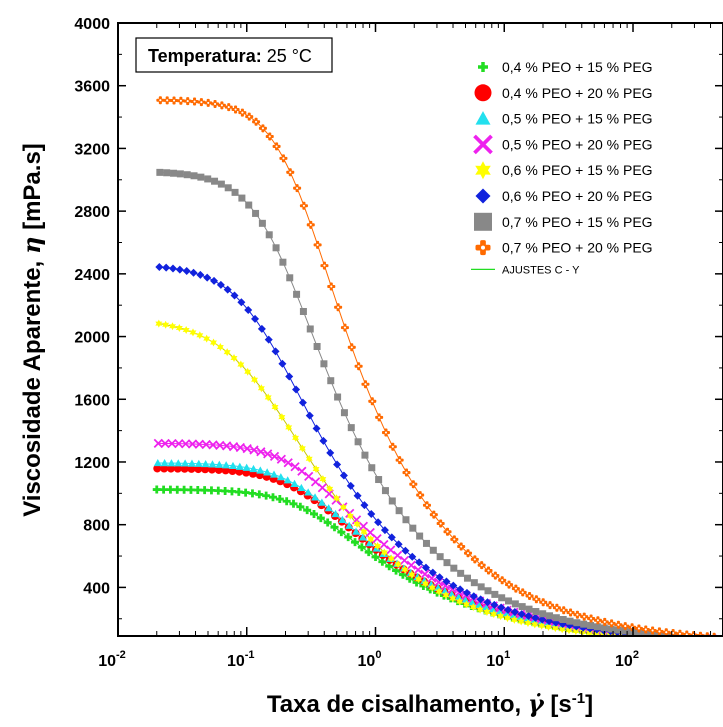 The height and width of the screenshot is (727, 723). What do you see at coordinates (483, 144) in the screenshot?
I see `legend-marker` at bounding box center [483, 144].